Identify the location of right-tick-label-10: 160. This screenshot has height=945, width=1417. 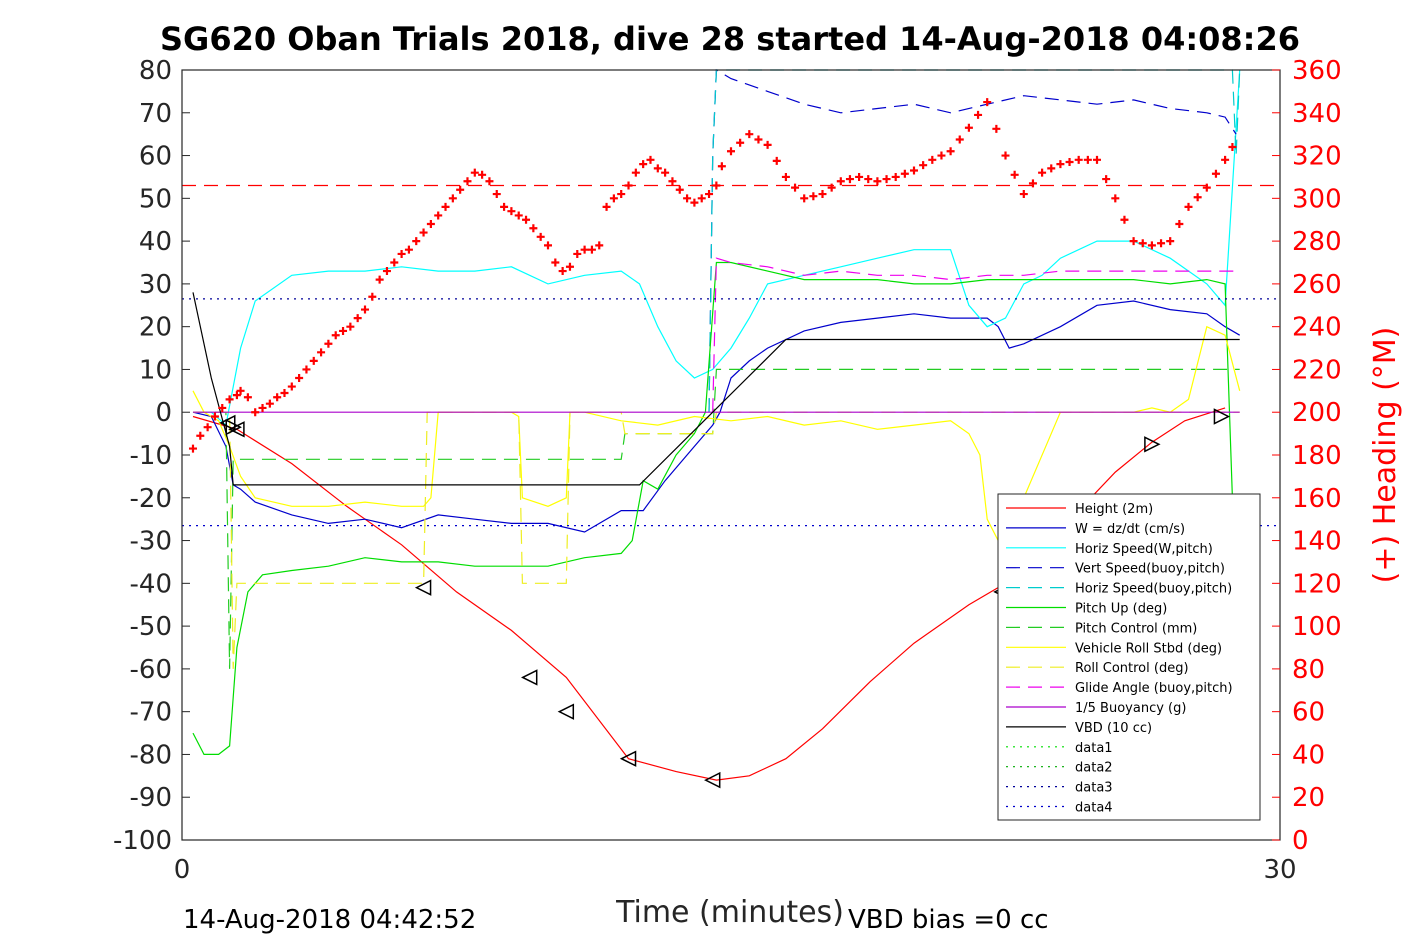
(1317, 499).